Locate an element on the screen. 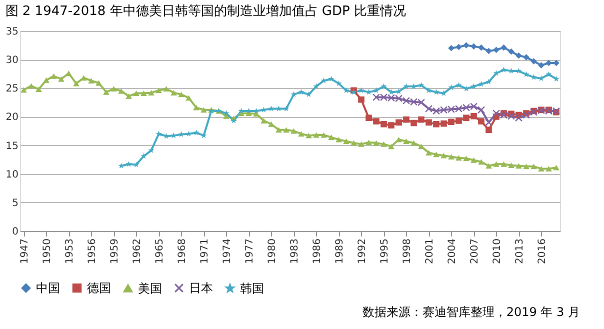 Image resolution: width=604 pixels, height=329 pixels. x-tick-label: 1974 is located at coordinates (227, 251).